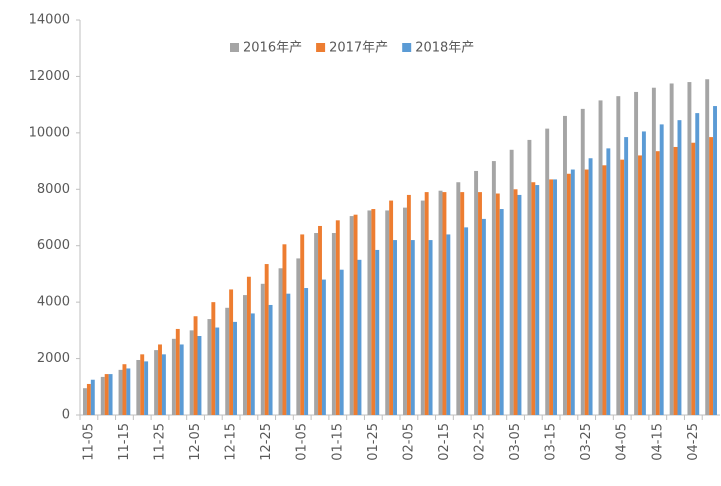  I want to click on x-tick-label: 12-05, so click(195, 442).